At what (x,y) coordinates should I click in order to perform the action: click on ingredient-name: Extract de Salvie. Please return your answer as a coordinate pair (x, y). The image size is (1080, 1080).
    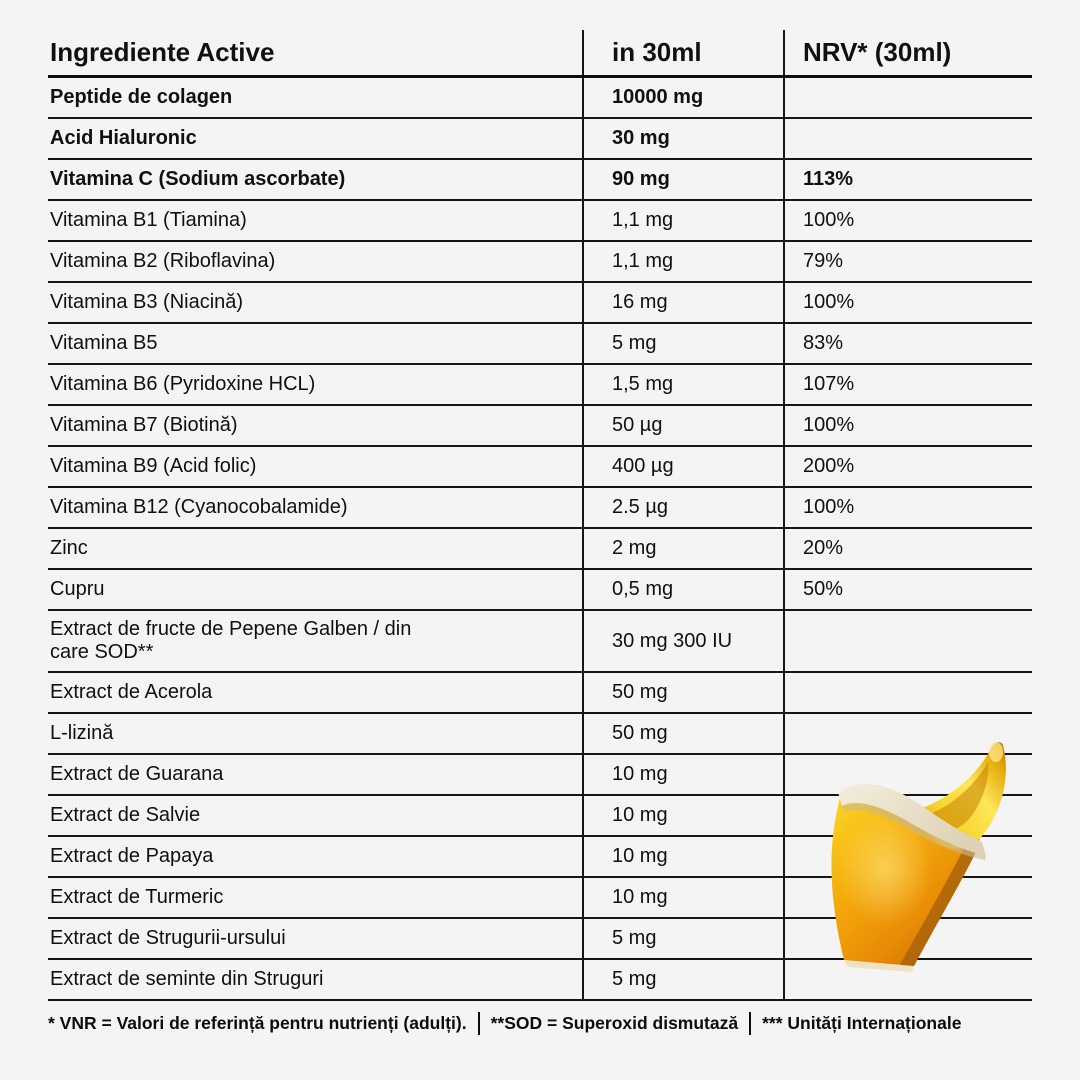
    Looking at the image, I should click on (125, 815).